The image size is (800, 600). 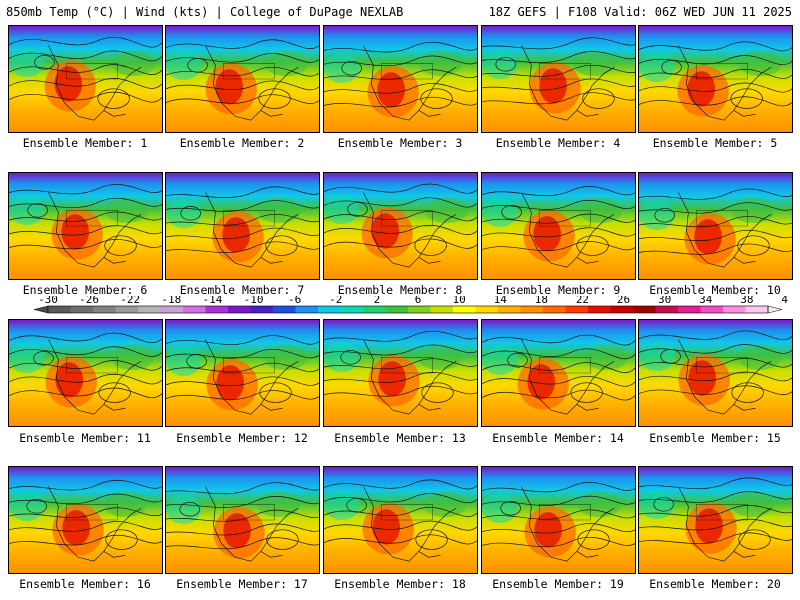 I want to click on colorbar-tick-label: 14, so click(x=501, y=301).